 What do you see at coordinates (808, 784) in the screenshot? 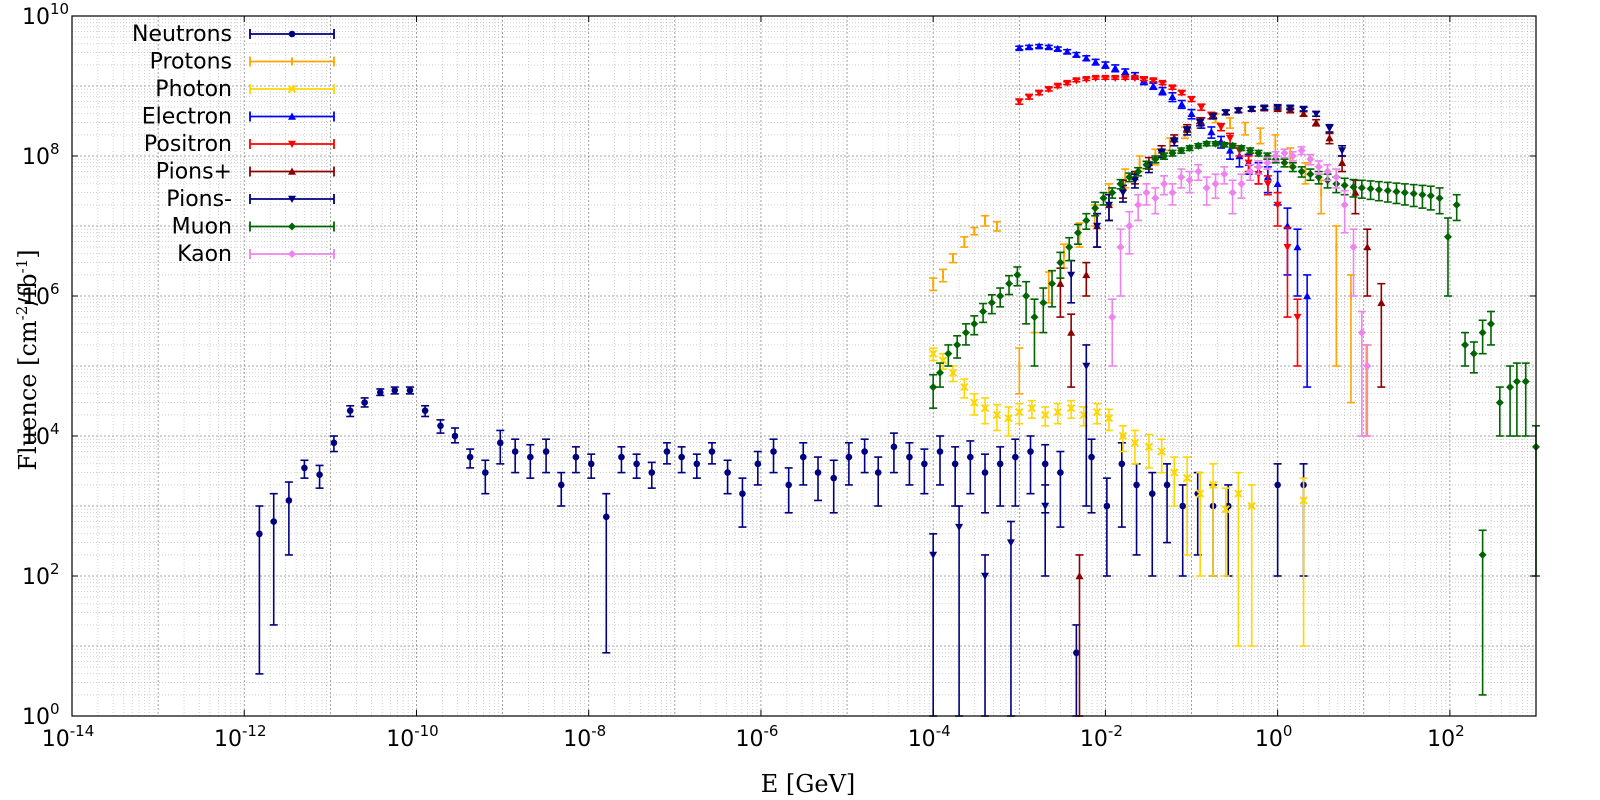
I see `x-axis-label: E [GeV]` at bounding box center [808, 784].